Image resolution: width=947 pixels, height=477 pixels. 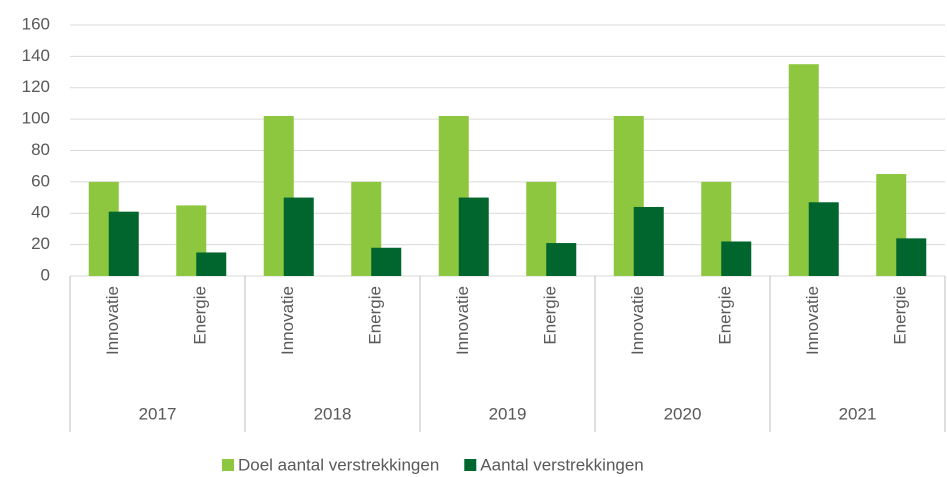 I want to click on y-tick-label: 140, so click(x=36, y=55).